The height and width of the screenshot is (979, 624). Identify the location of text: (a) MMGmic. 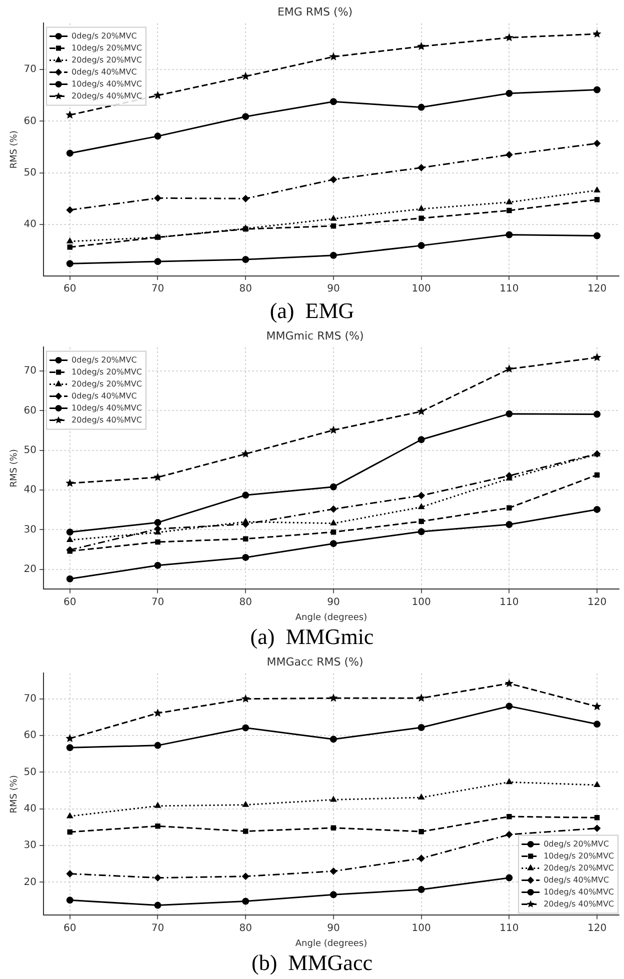
(312, 637).